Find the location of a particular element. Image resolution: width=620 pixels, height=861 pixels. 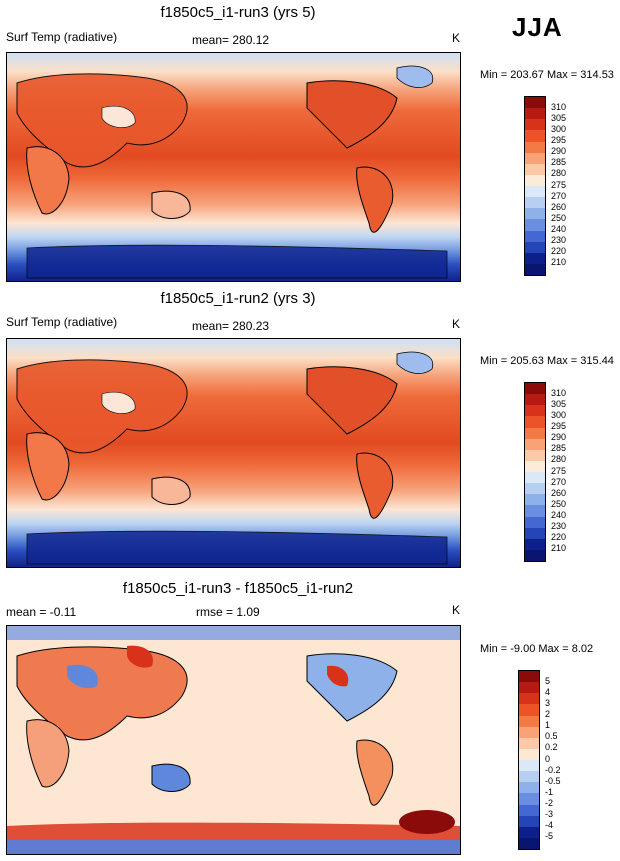

panel-1-mean-label: mean= 280.12 is located at coordinates (231, 40).